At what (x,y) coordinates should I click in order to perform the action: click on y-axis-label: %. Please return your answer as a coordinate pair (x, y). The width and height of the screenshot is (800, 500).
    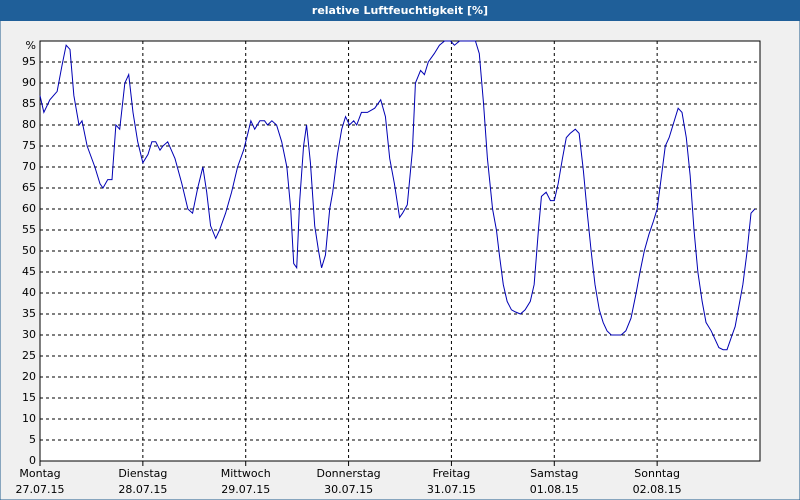
    Looking at the image, I should click on (31, 45).